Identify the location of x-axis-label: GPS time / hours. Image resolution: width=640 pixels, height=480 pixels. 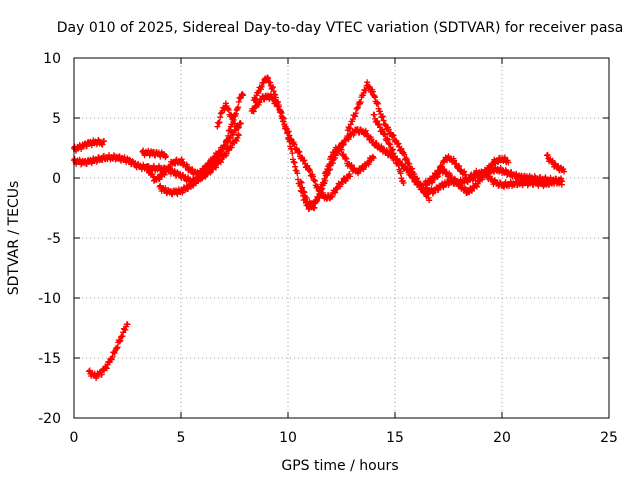
(339, 466).